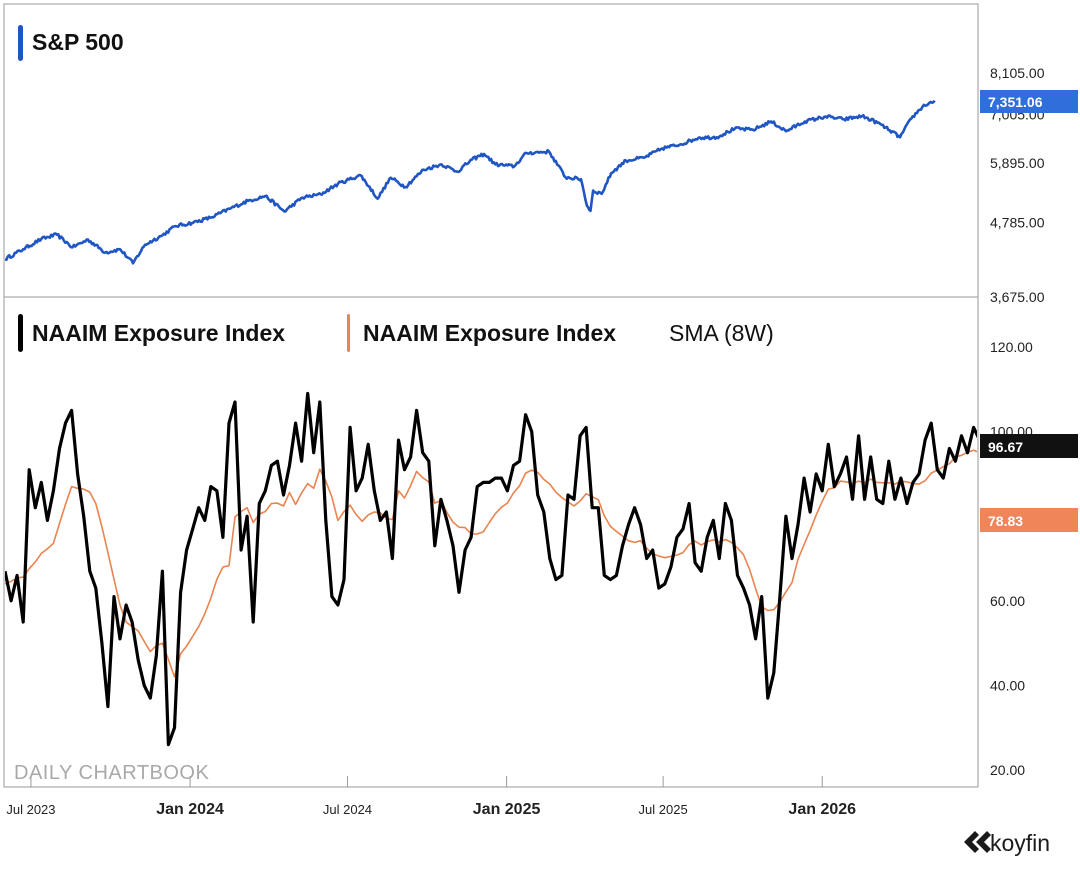 This screenshot has height=880, width=1080. Describe the element at coordinates (1017, 297) in the screenshot. I see `top-y-tick-label: 3,675.00` at that location.